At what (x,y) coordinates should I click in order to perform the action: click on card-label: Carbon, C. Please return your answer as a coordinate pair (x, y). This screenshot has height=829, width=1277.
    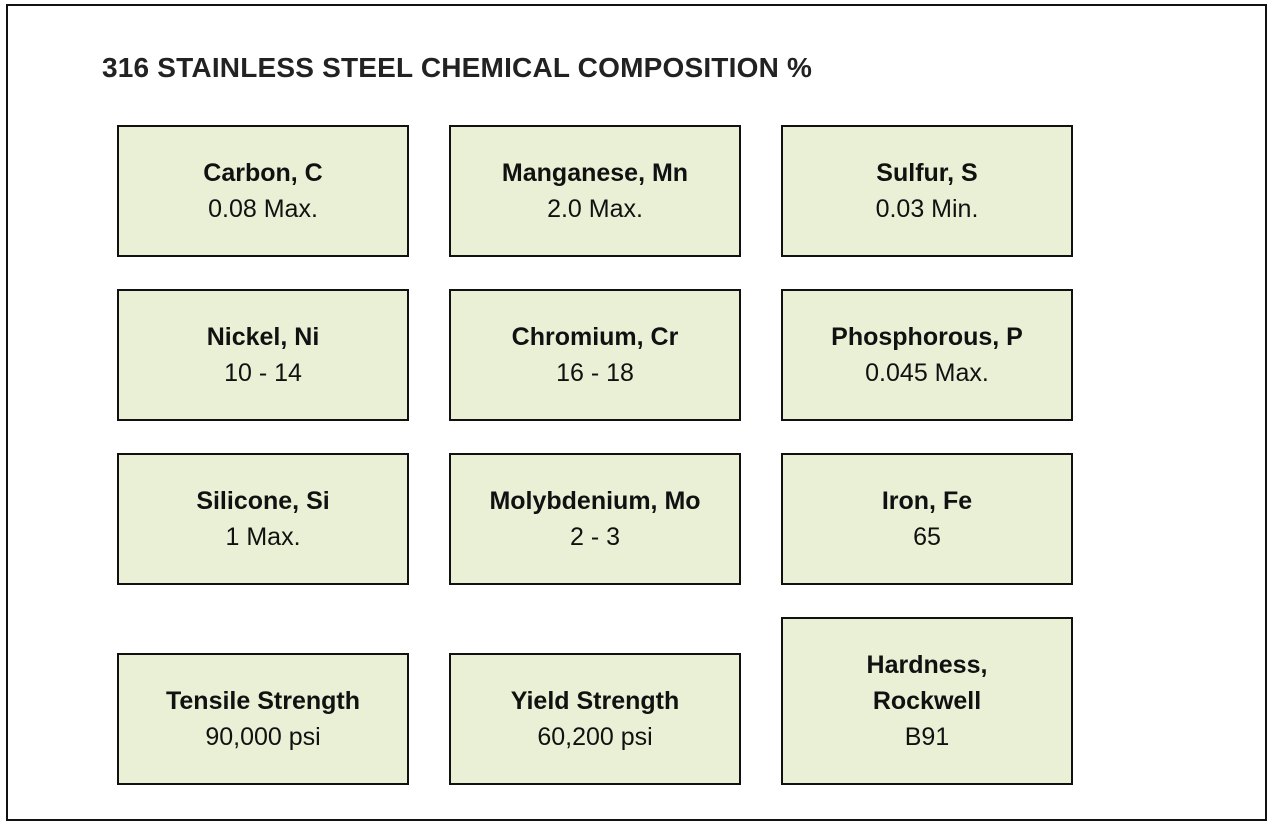
    Looking at the image, I should click on (263, 173).